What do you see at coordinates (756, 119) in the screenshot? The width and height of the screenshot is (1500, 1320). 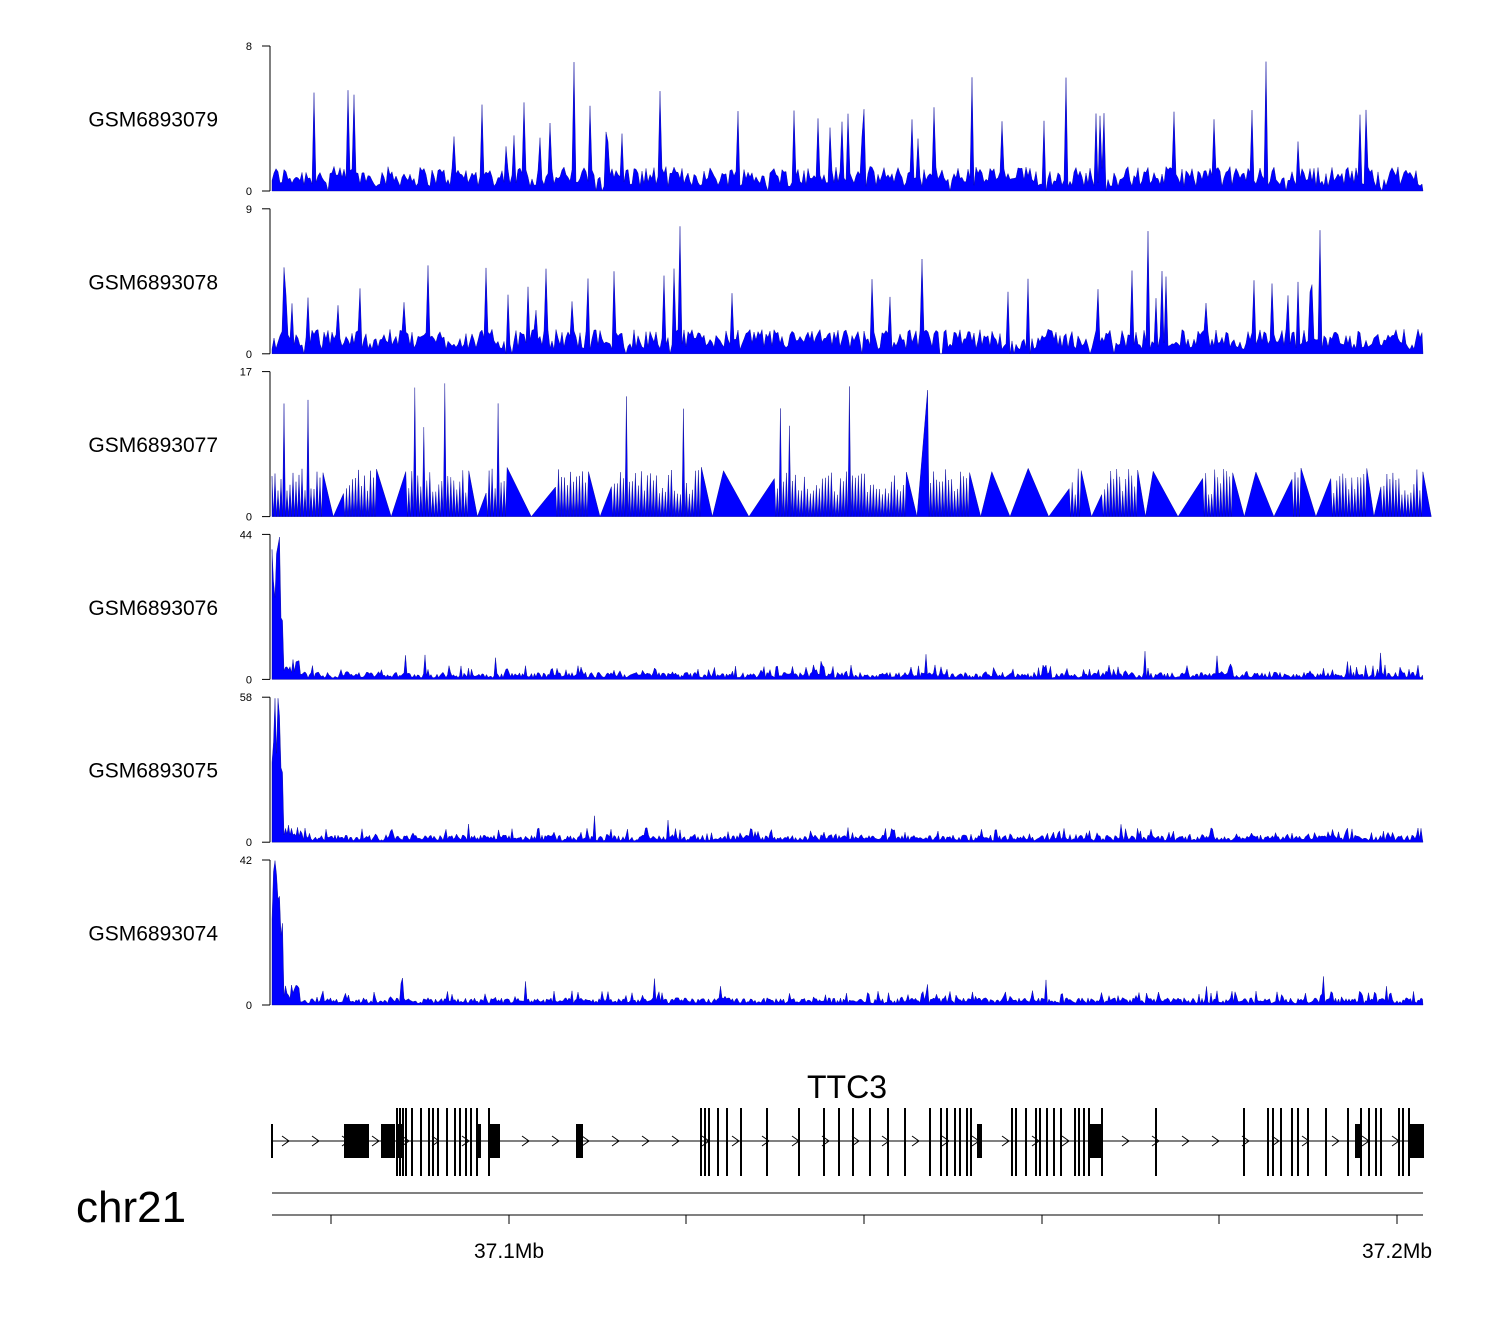 I see `track-GSM6893079: GSM6893079 8 0` at bounding box center [756, 119].